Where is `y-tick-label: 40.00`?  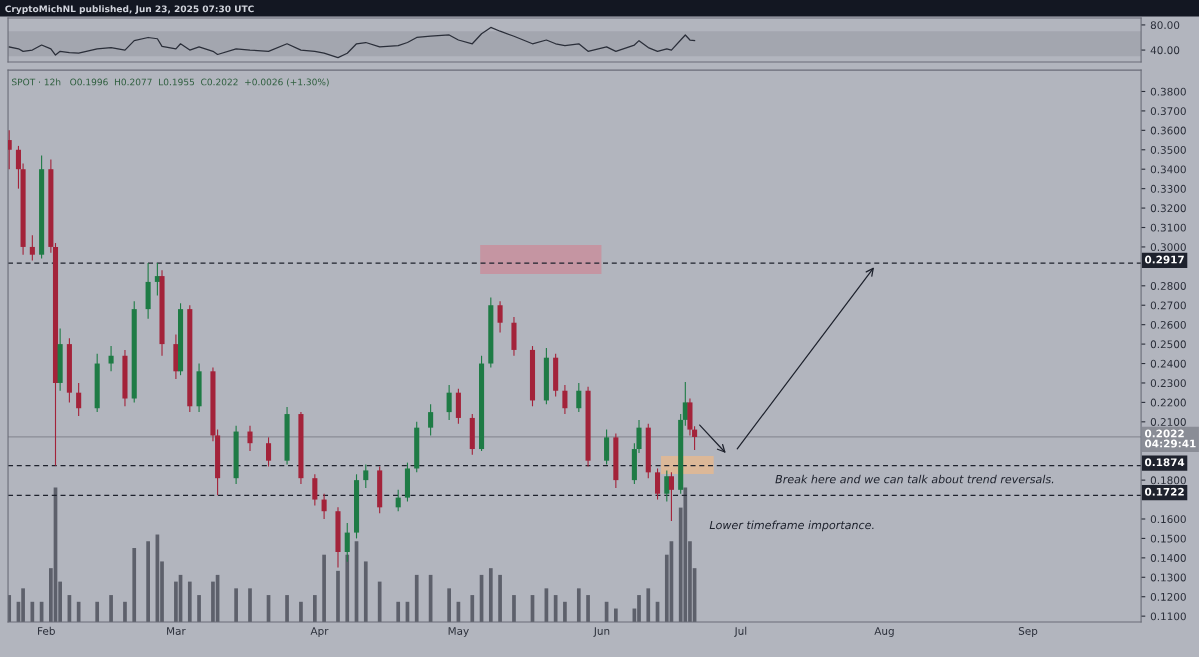 y-tick-label: 40.00 is located at coordinates (1165, 50).